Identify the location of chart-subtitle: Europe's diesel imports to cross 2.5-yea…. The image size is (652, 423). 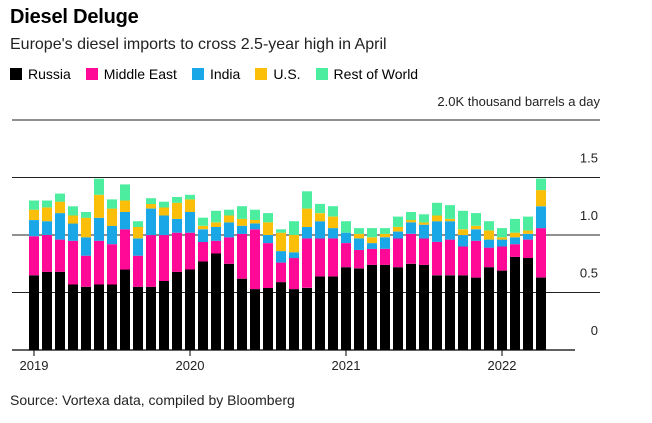
(198, 44).